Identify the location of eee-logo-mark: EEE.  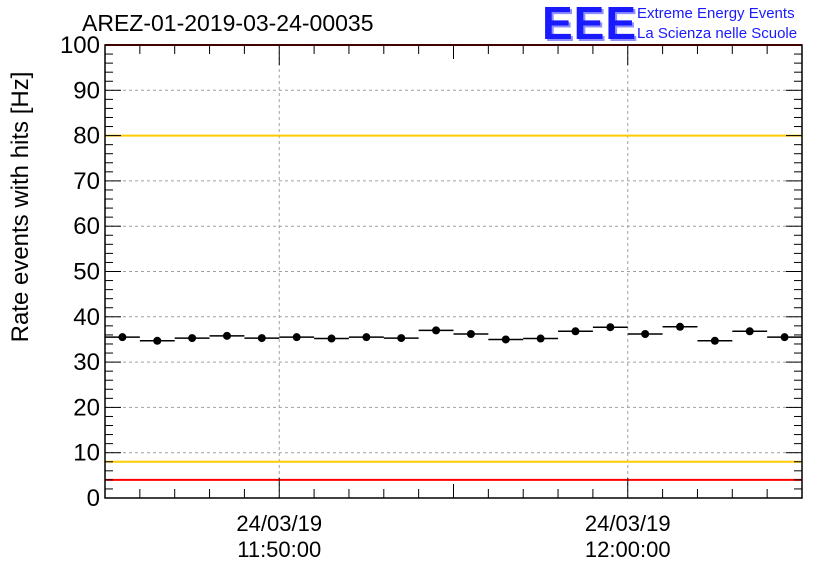
(590, 24).